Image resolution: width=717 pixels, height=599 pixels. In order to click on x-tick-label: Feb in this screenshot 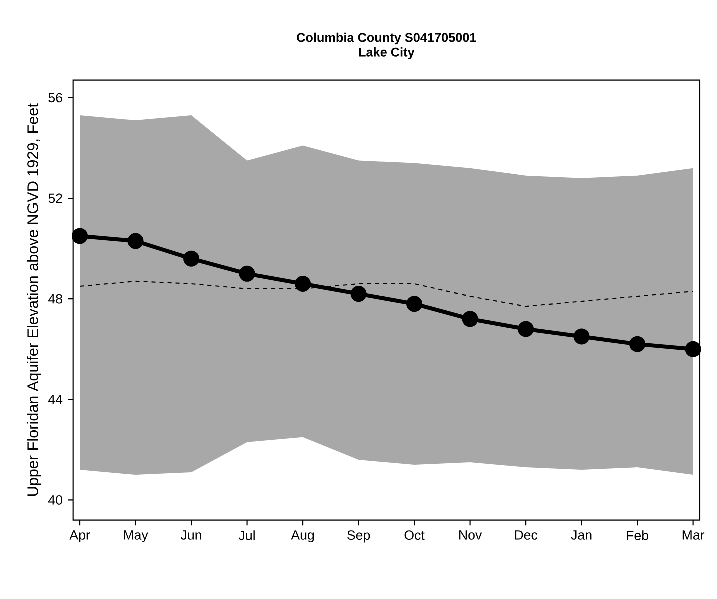, I will do `click(637, 535)`.